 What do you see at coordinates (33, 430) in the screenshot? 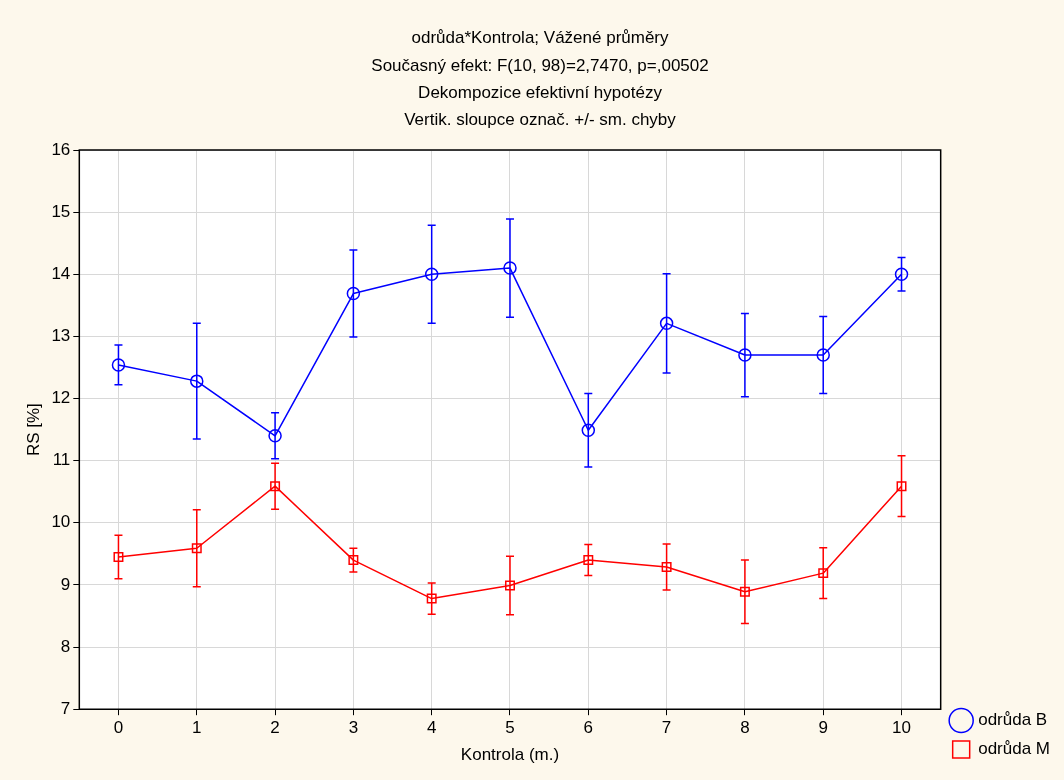
I see `y-axis-title: RS [%]` at bounding box center [33, 430].